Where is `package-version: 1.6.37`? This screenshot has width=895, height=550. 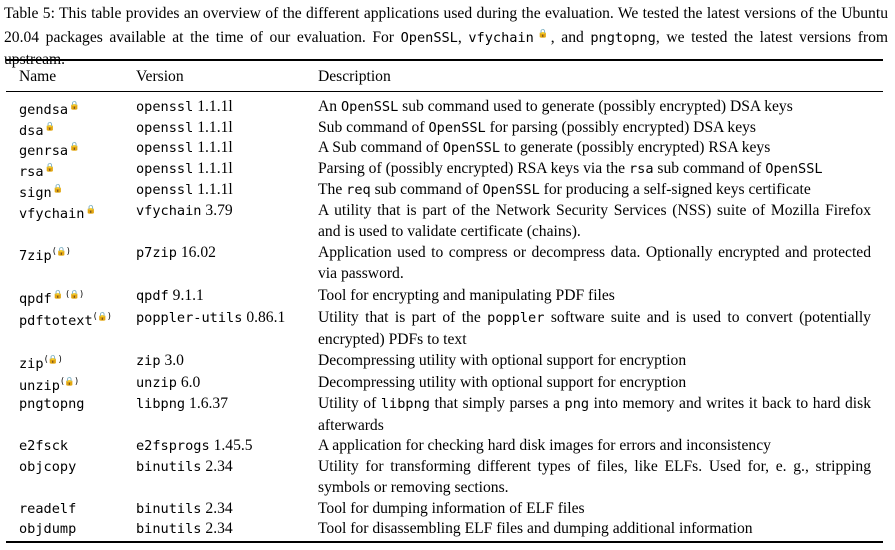
package-version: 1.6.37 is located at coordinates (208, 403).